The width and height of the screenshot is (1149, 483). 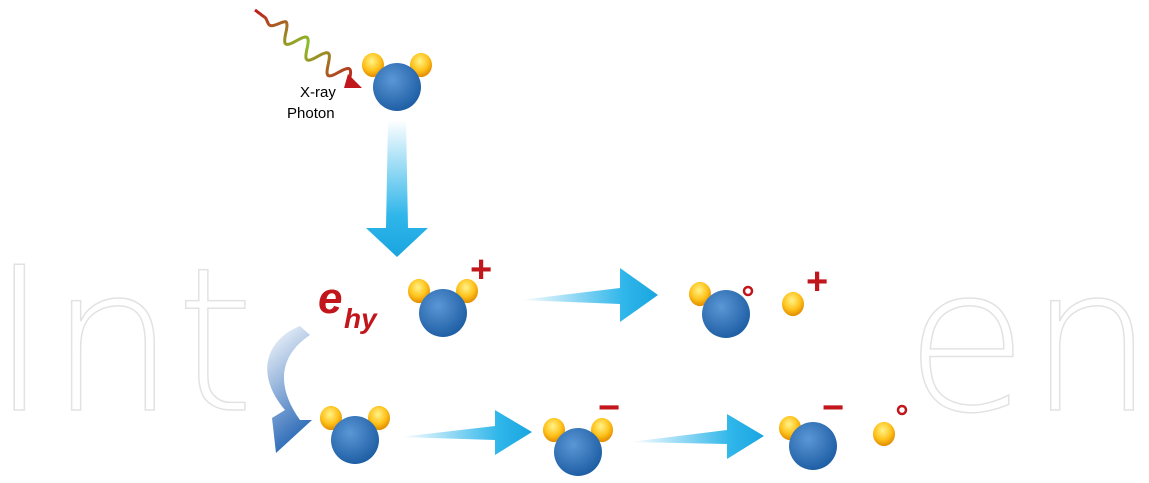 What do you see at coordinates (318, 92) in the screenshot?
I see `photon-label: X-ray` at bounding box center [318, 92].